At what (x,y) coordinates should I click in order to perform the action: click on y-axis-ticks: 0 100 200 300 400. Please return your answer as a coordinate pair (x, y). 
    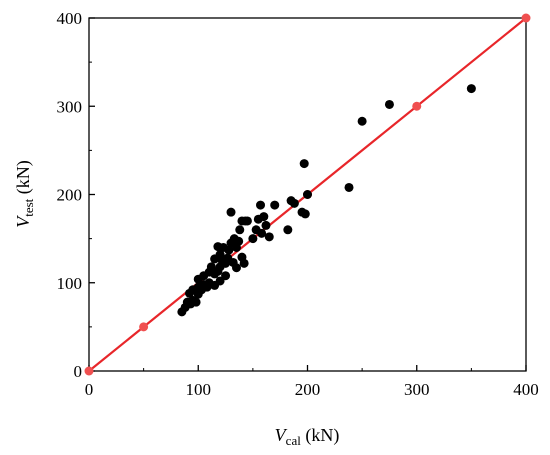
    Looking at the image, I should click on (76, 195).